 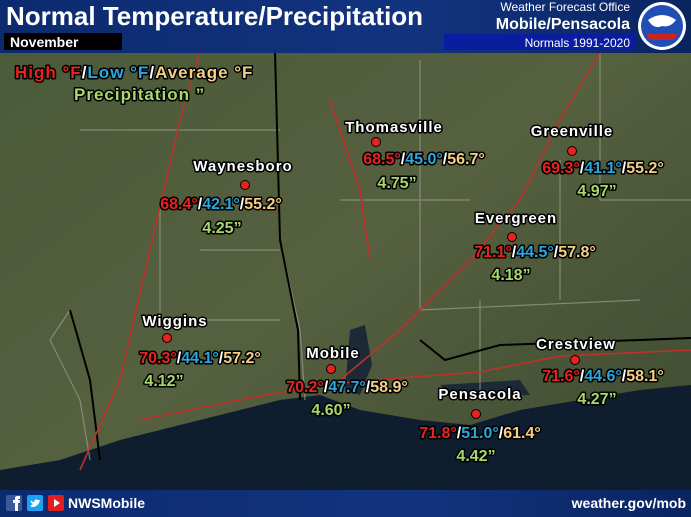 I want to click on station-temps: 70.3°/44.1°/57.2°, so click(x=200, y=358).